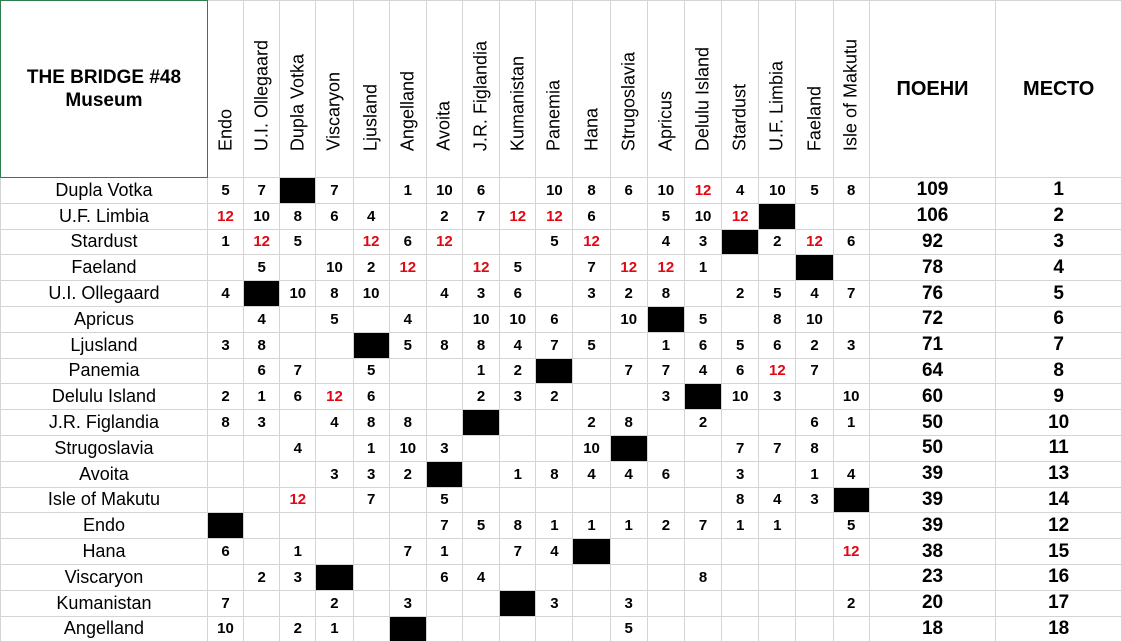 This screenshot has height=642, width=1122. Describe the element at coordinates (104, 100) in the screenshot. I see `title-line-2: Museum` at that location.